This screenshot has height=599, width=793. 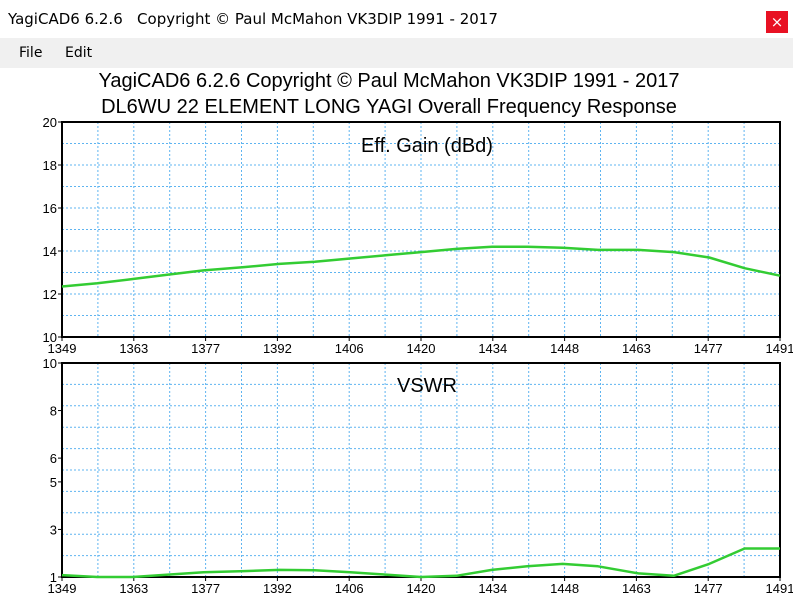 I want to click on panel2-xtick-label: 1377, so click(x=205, y=588).